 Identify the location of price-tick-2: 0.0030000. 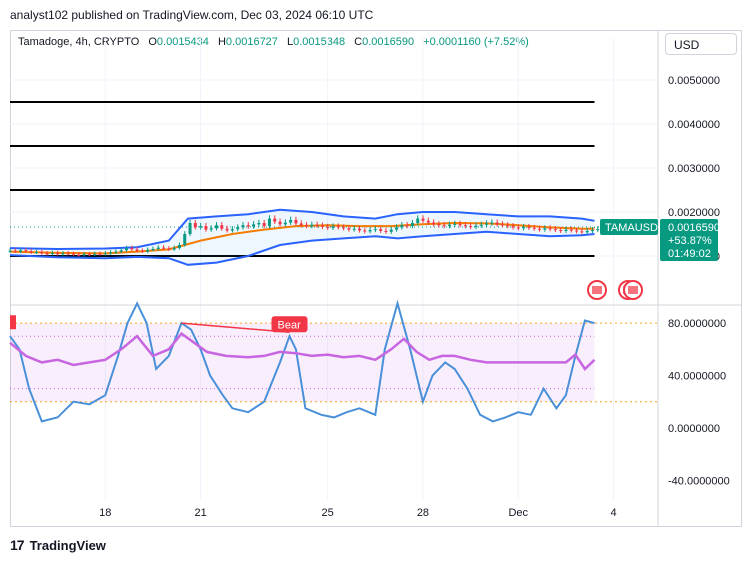
(694, 169).